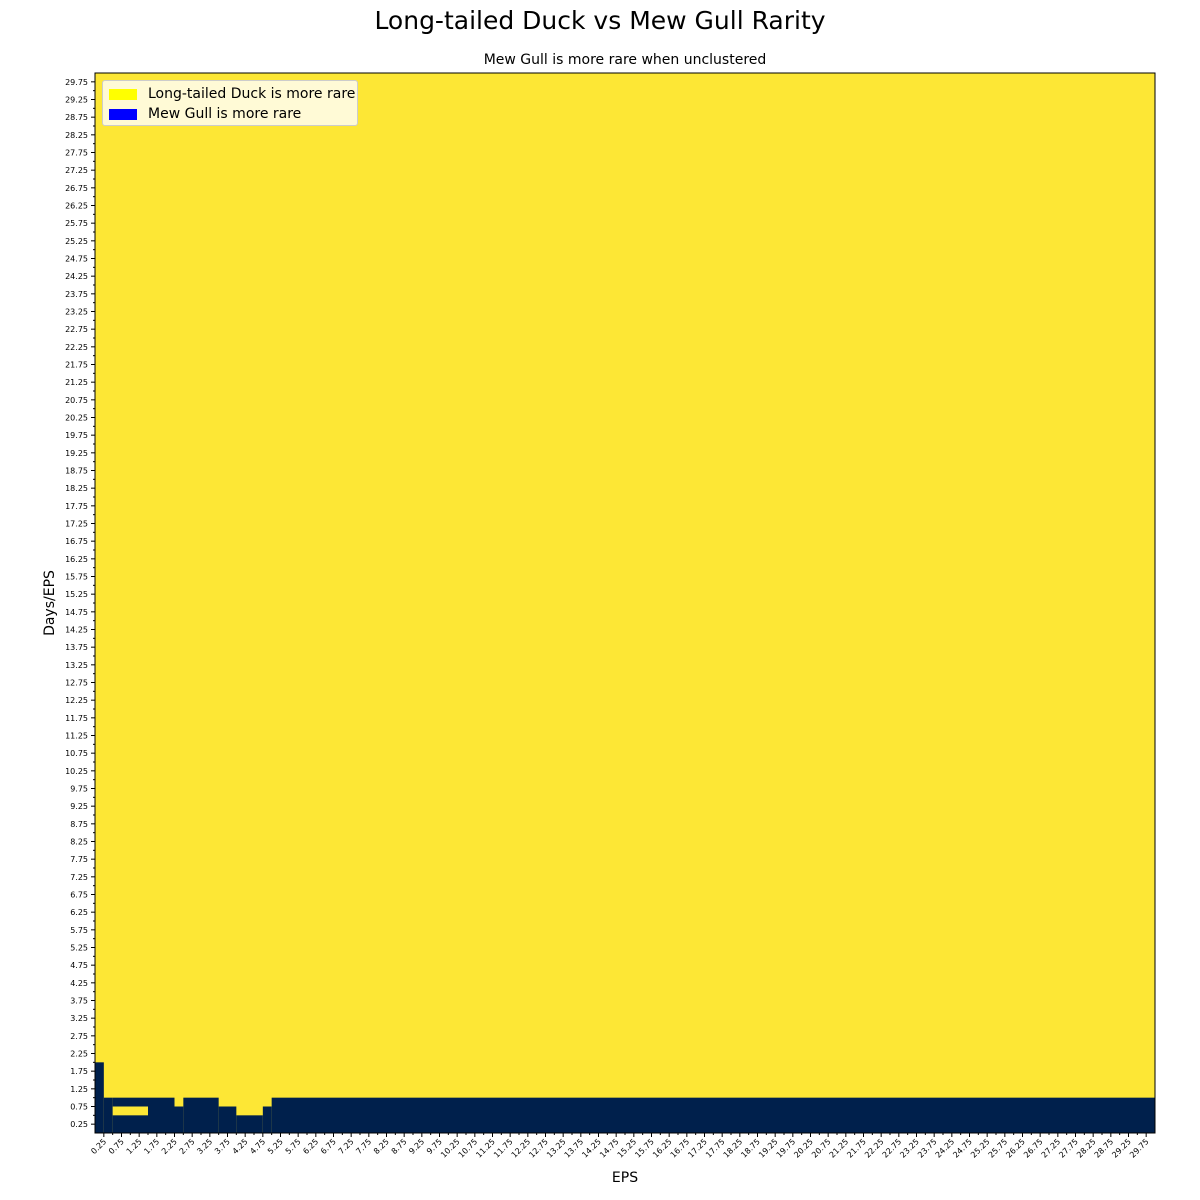  Describe the element at coordinates (1086, 1148) in the screenshot. I see `x-tick-label: 28.25` at that location.